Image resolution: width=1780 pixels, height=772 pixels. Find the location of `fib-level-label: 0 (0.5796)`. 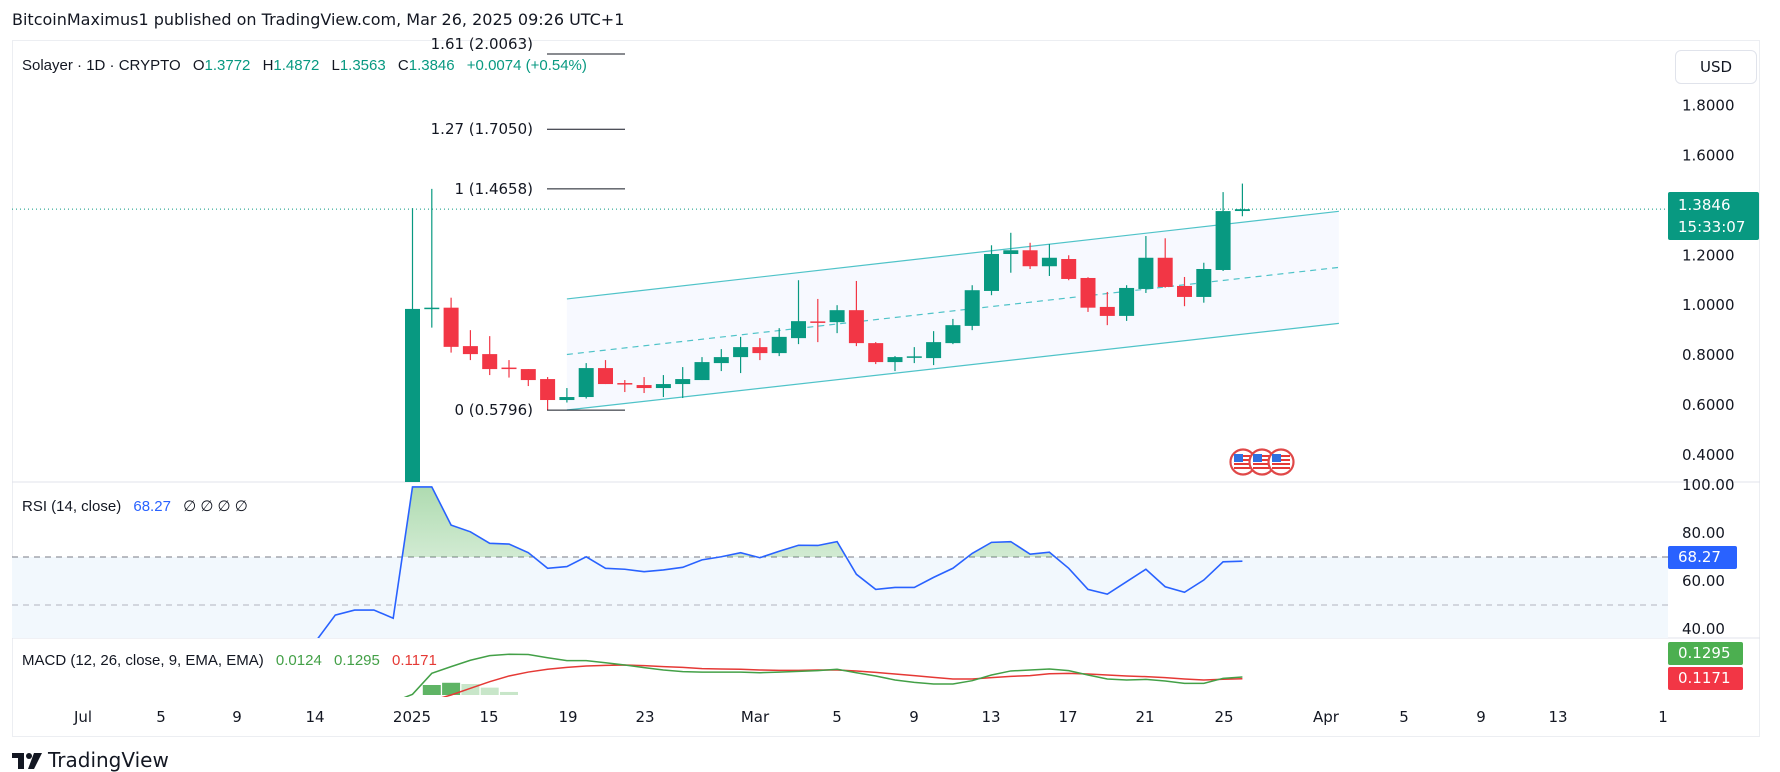

fib-level-label: 0 (0.5796) is located at coordinates (493, 410).